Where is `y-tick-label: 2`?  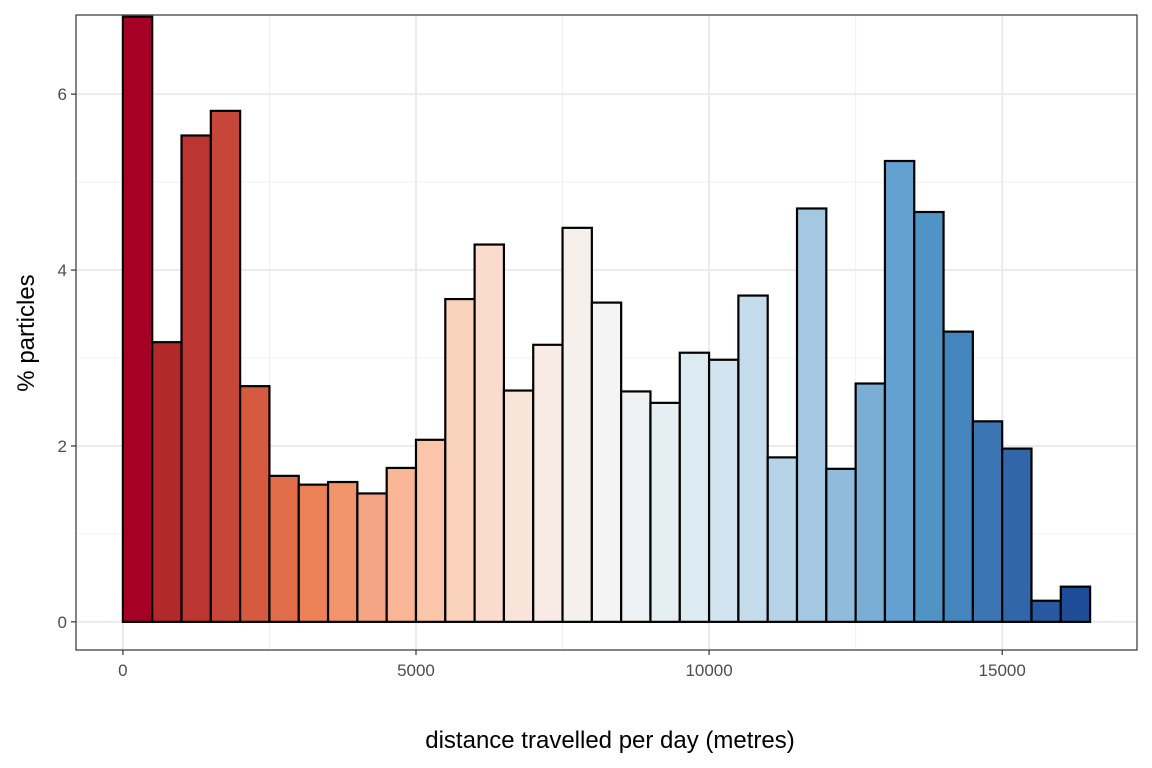
y-tick-label: 2 is located at coordinates (62, 446).